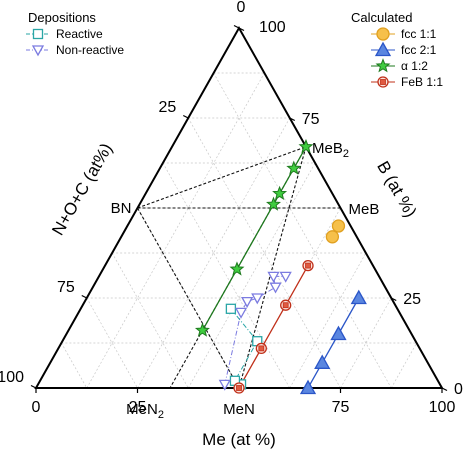  I want to click on legend-marker-fcc21-shape, so click(383, 49).